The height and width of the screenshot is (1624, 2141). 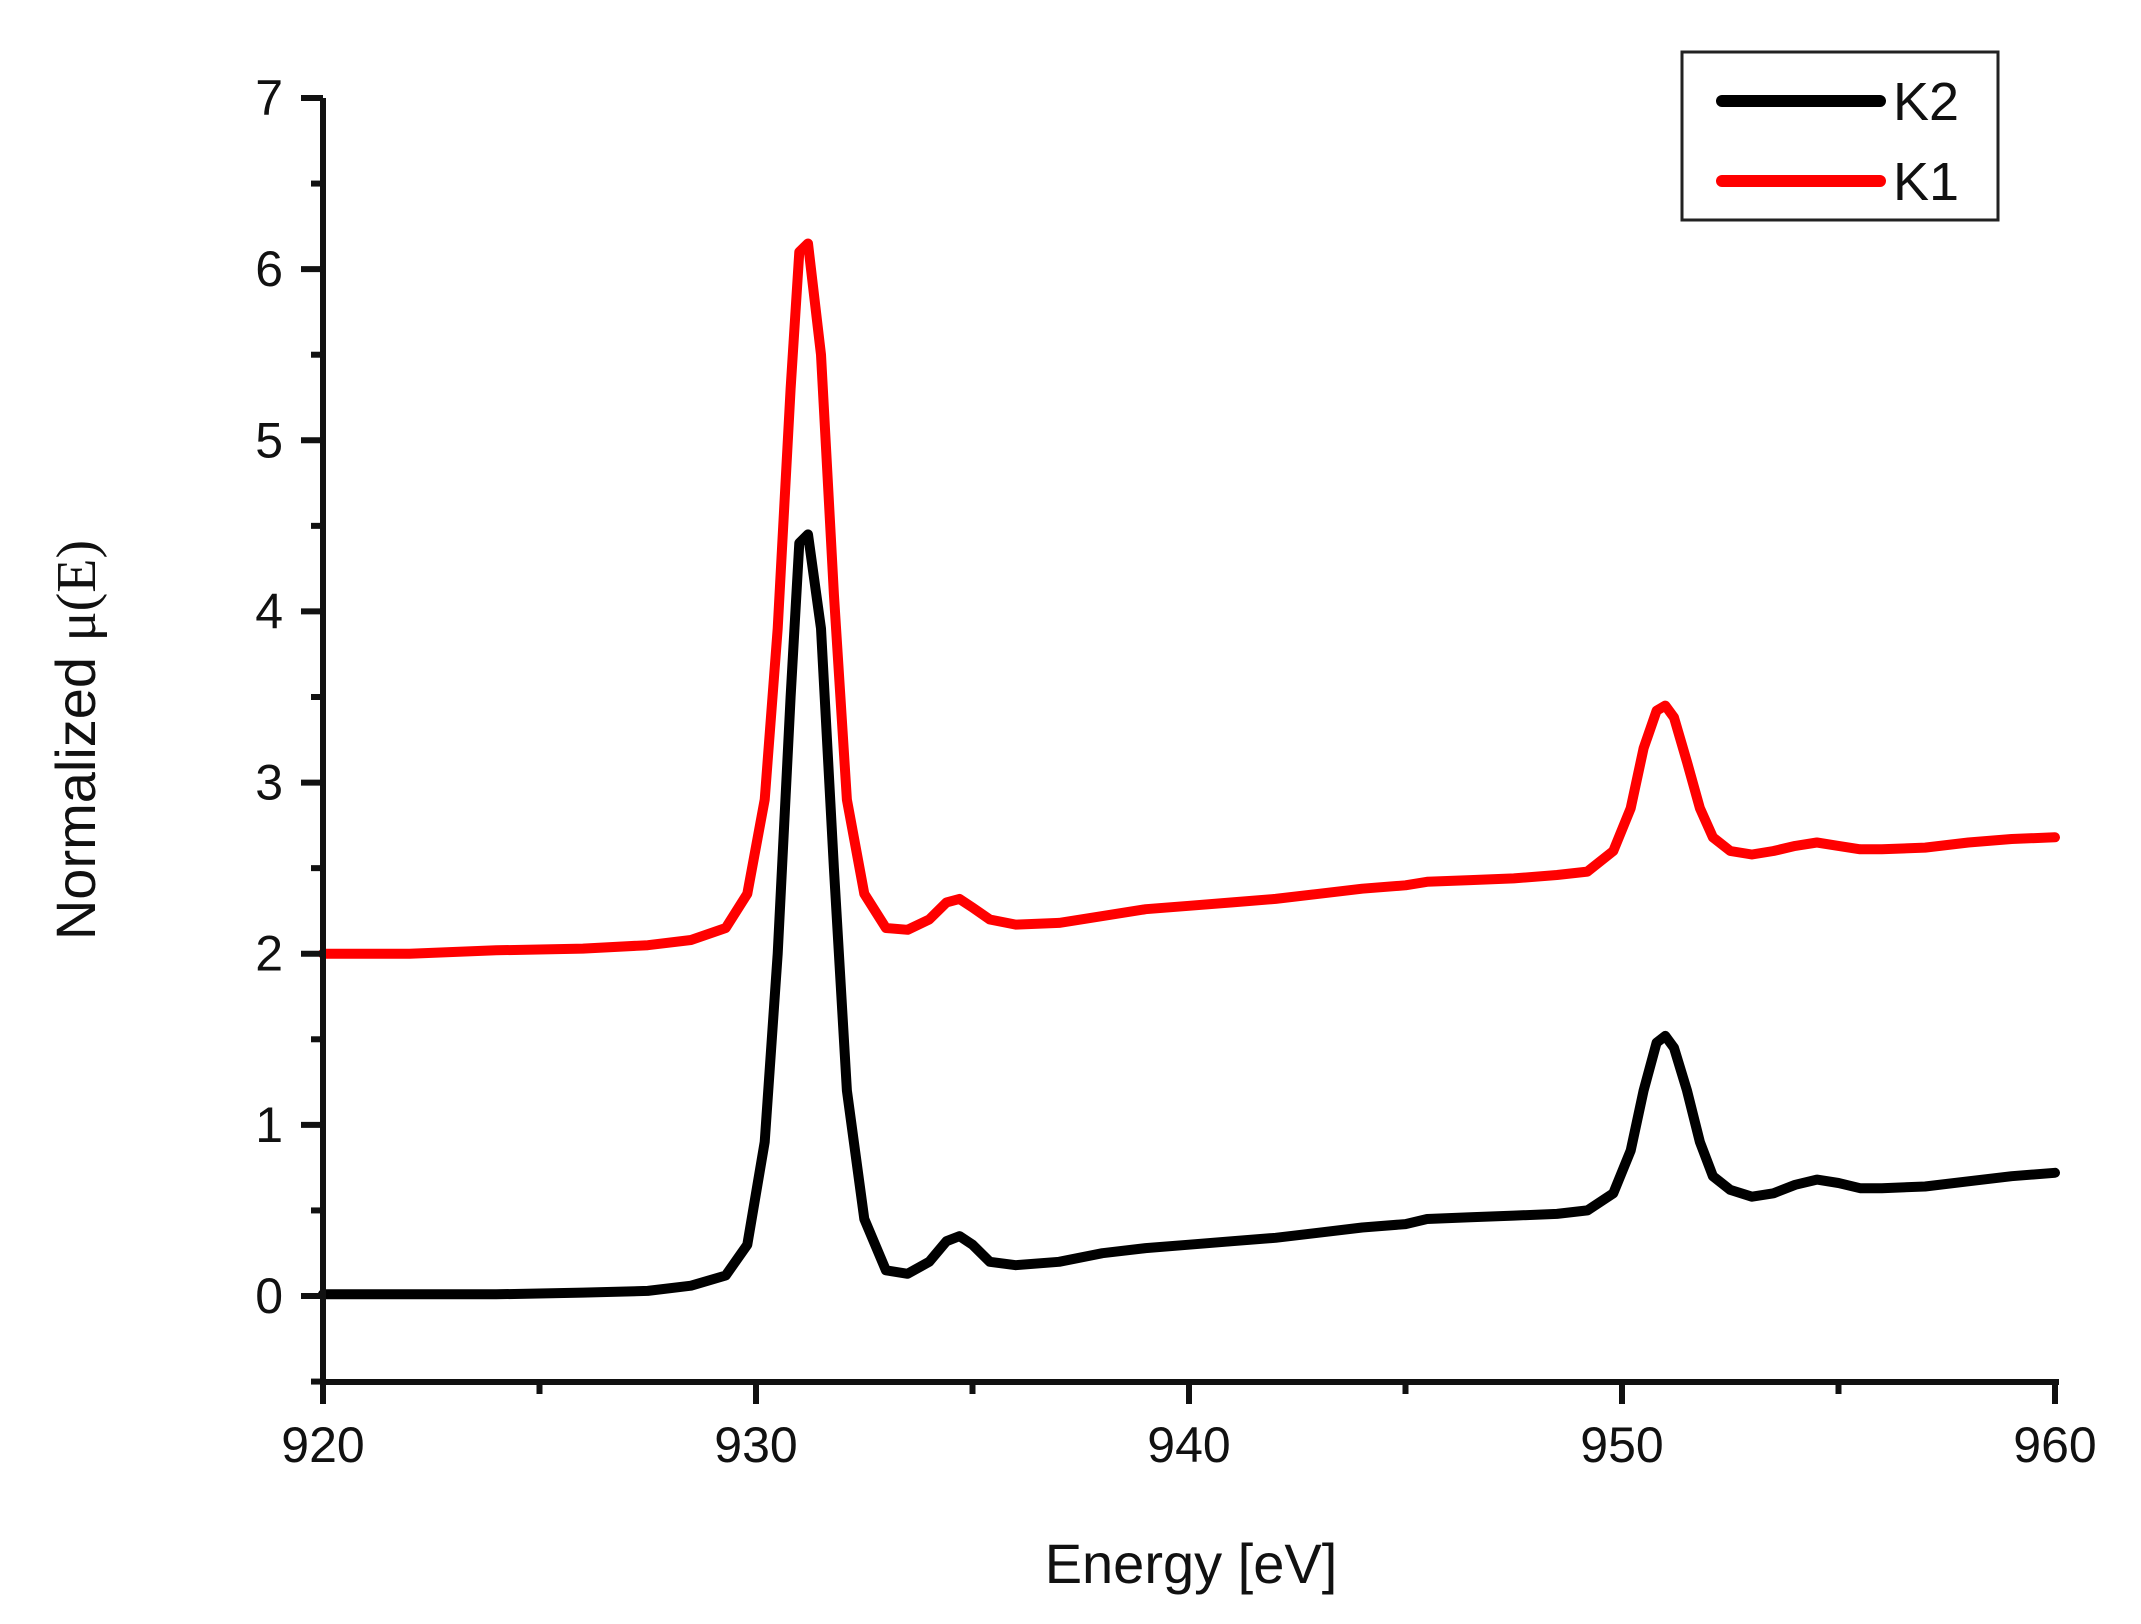 What do you see at coordinates (2054, 1445) in the screenshot?
I see `x-tick-label: 960` at bounding box center [2054, 1445].